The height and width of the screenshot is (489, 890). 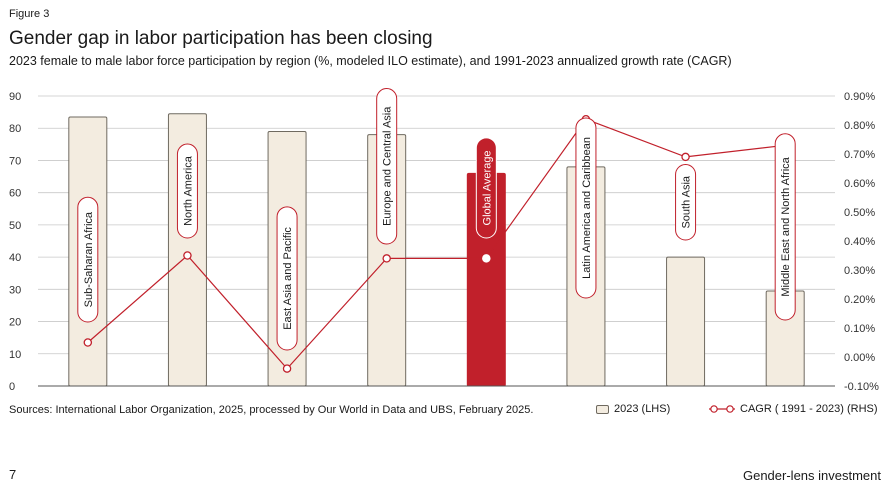 What do you see at coordinates (861, 387) in the screenshot?
I see `right-axis-tick-label: -0.10%` at bounding box center [861, 387].